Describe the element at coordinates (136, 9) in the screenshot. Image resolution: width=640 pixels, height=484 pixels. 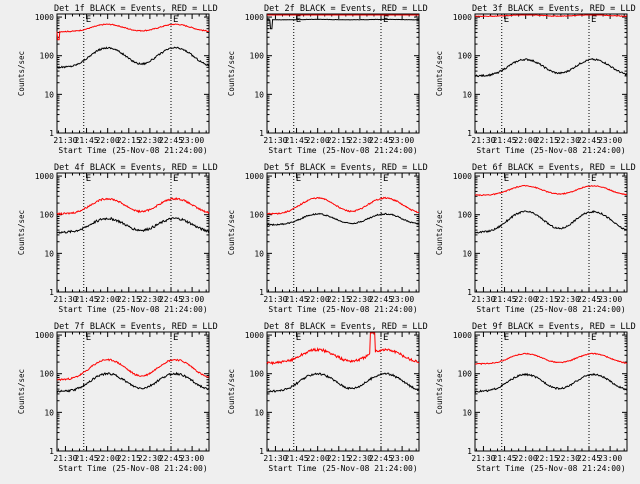
I see `panel-title: Det 1f BLACK = Events, RED = LLD` at that location.